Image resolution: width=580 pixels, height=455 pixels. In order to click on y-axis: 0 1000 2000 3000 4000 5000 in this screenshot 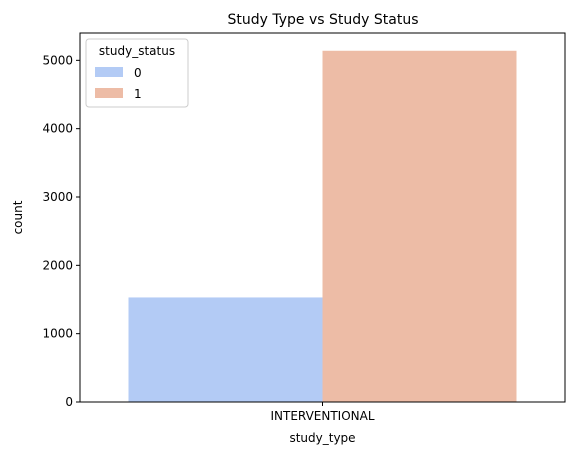, I will do `click(61, 231)`.